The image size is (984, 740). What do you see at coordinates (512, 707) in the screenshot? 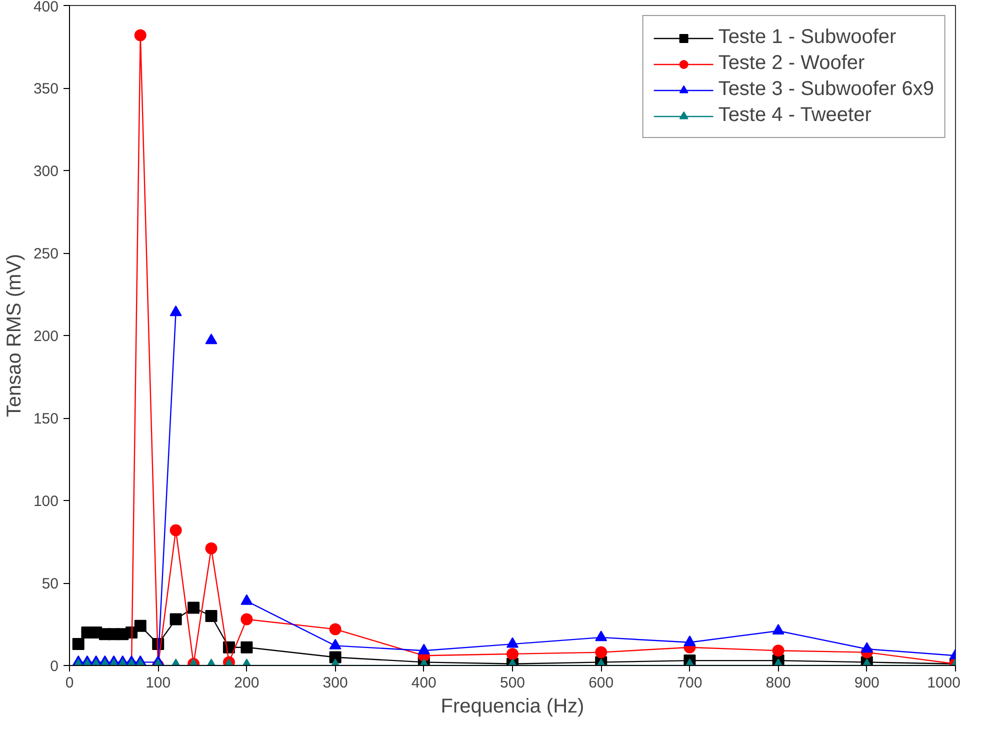
I see `x-axis-title: Frequencia (Hz)` at bounding box center [512, 707].